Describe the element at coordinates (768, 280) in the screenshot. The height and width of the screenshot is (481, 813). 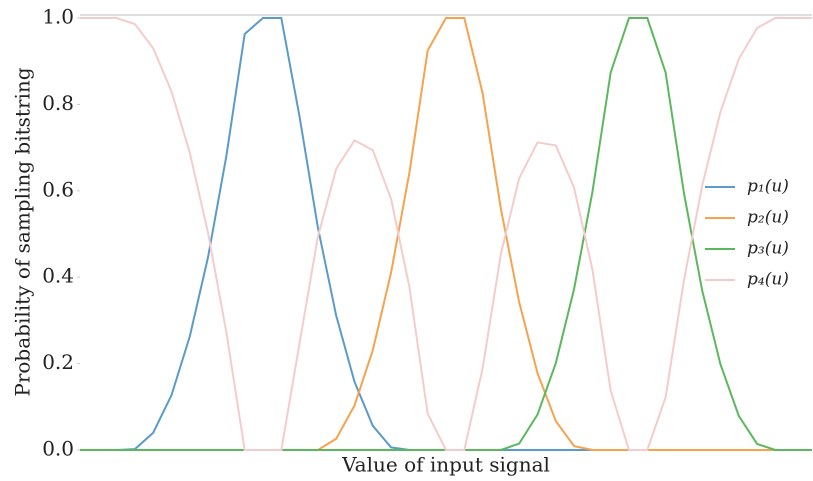
I see `legend-label: p₄(u)` at that location.